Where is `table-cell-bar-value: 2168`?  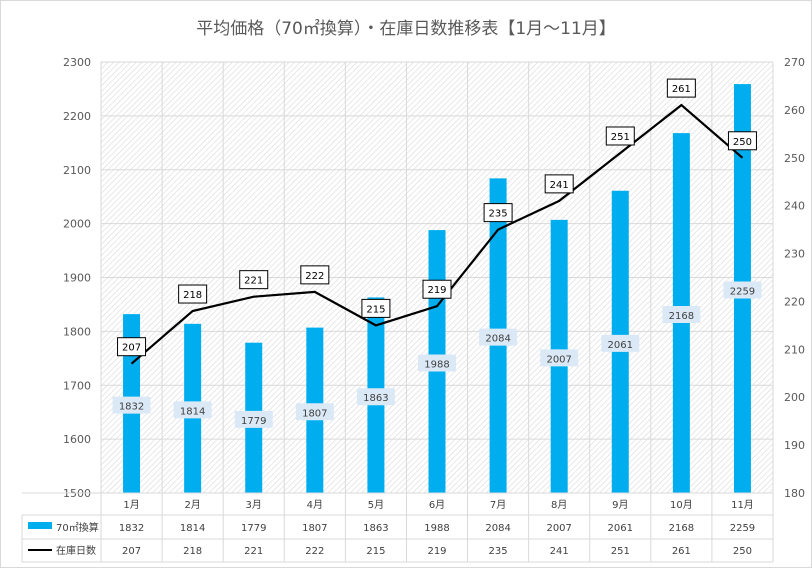 table-cell-bar-value: 2168 is located at coordinates (681, 528).